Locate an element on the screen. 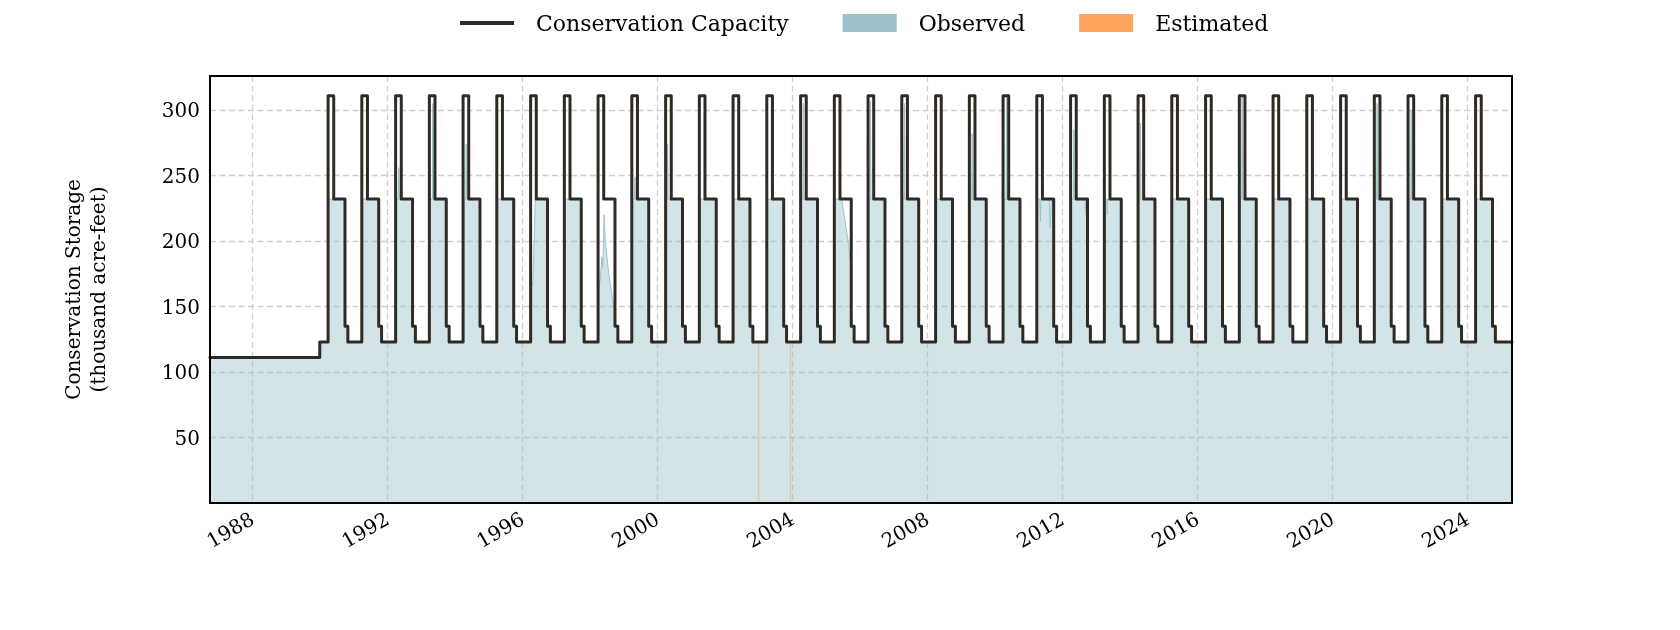  legend-label: Observed is located at coordinates (972, 23).